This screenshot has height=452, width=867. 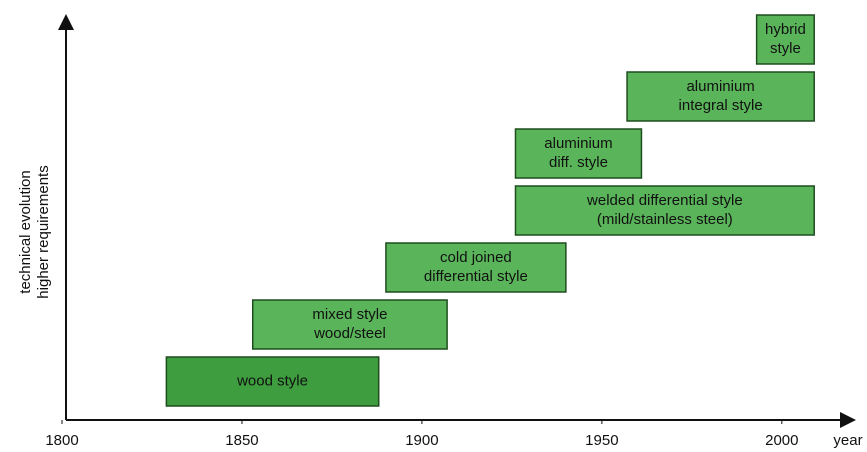 I want to click on bar-label: (mild/stainless steel), so click(x=665, y=219).